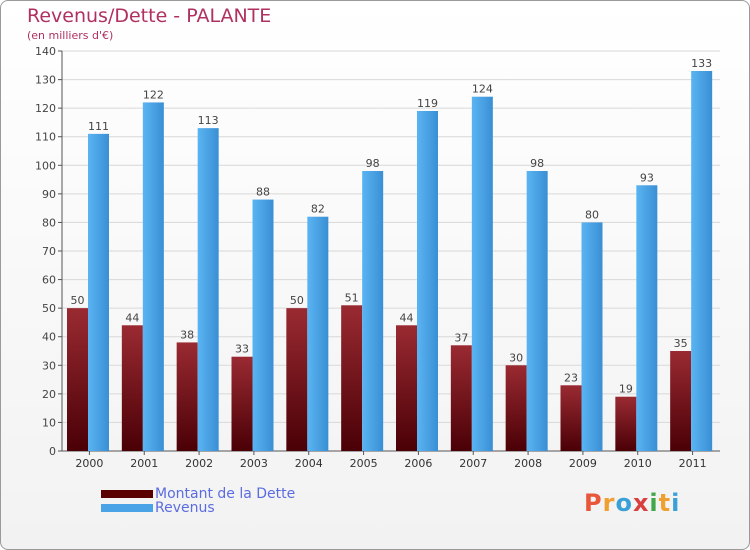 The height and width of the screenshot is (550, 750). What do you see at coordinates (49, 251) in the screenshot?
I see `y-tick-label: 70` at bounding box center [49, 251].